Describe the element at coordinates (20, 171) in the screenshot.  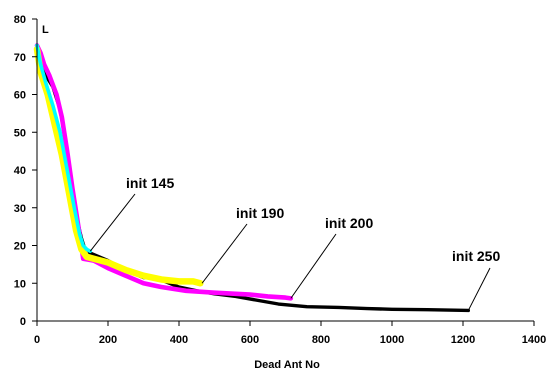
I see `y-tick-label: 40` at that location.